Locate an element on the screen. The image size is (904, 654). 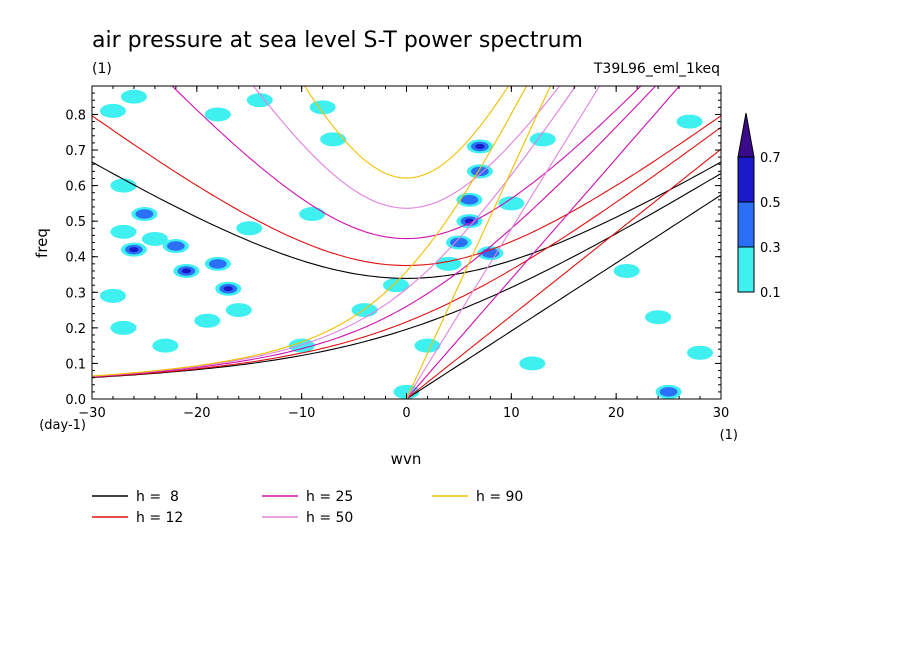
y-tick-label: 0.4 is located at coordinates (75, 258).